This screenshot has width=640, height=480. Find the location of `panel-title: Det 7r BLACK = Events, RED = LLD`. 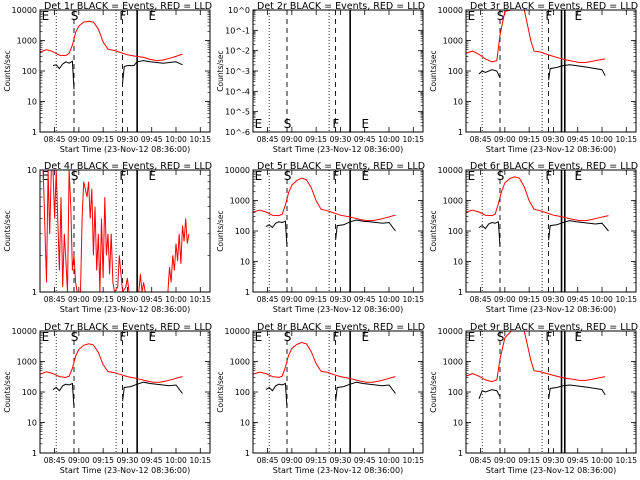

panel-title: Det 7r BLACK = Events, RED = LLD is located at coordinates (128, 327).